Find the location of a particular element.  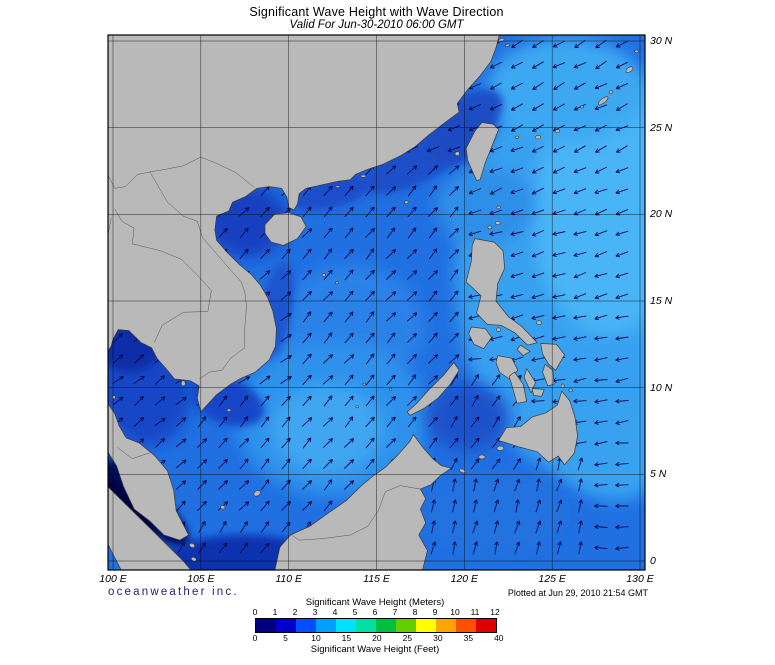

border-vietnam-laos-cambodia is located at coordinates (198, 275).